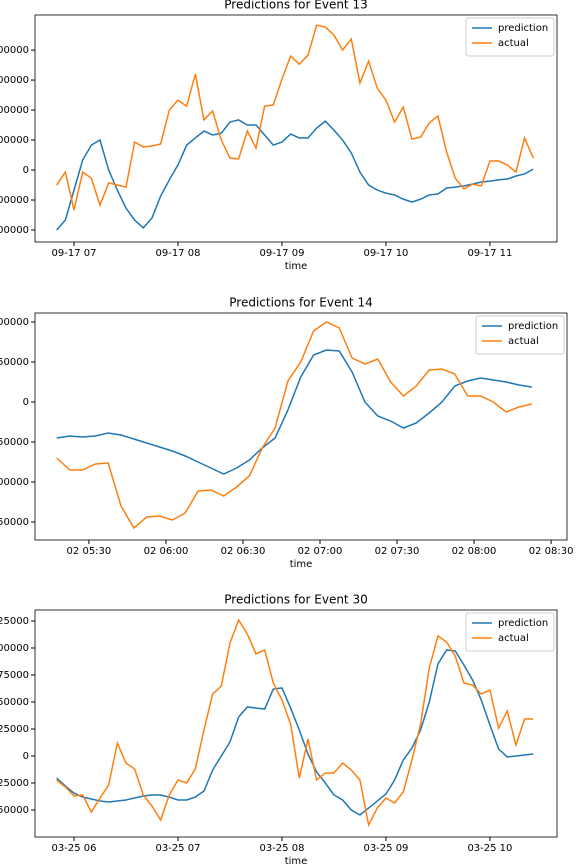 This screenshot has width=576, height=864. I want to click on x-tick-label: 09-17 11, so click(489, 253).